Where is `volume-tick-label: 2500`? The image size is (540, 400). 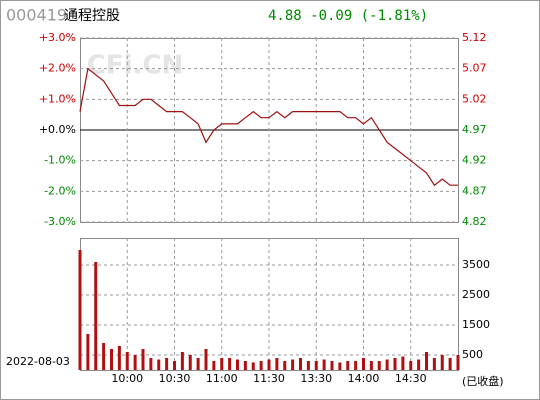 volume-tick-label: 2500 is located at coordinates (476, 294).